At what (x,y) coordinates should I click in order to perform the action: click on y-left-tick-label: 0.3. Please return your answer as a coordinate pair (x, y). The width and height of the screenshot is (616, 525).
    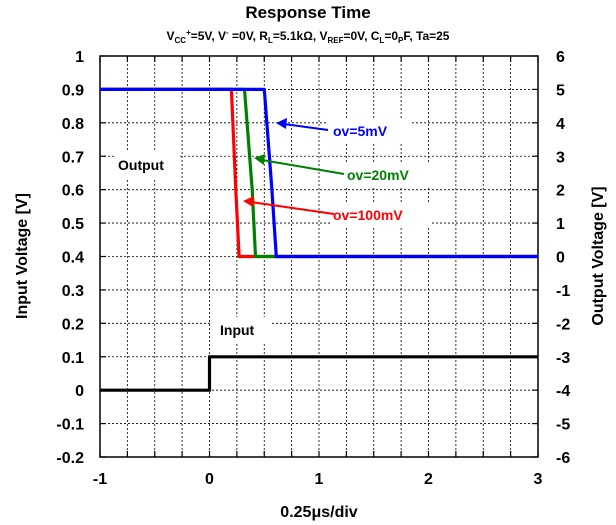
    Looking at the image, I should click on (73, 291).